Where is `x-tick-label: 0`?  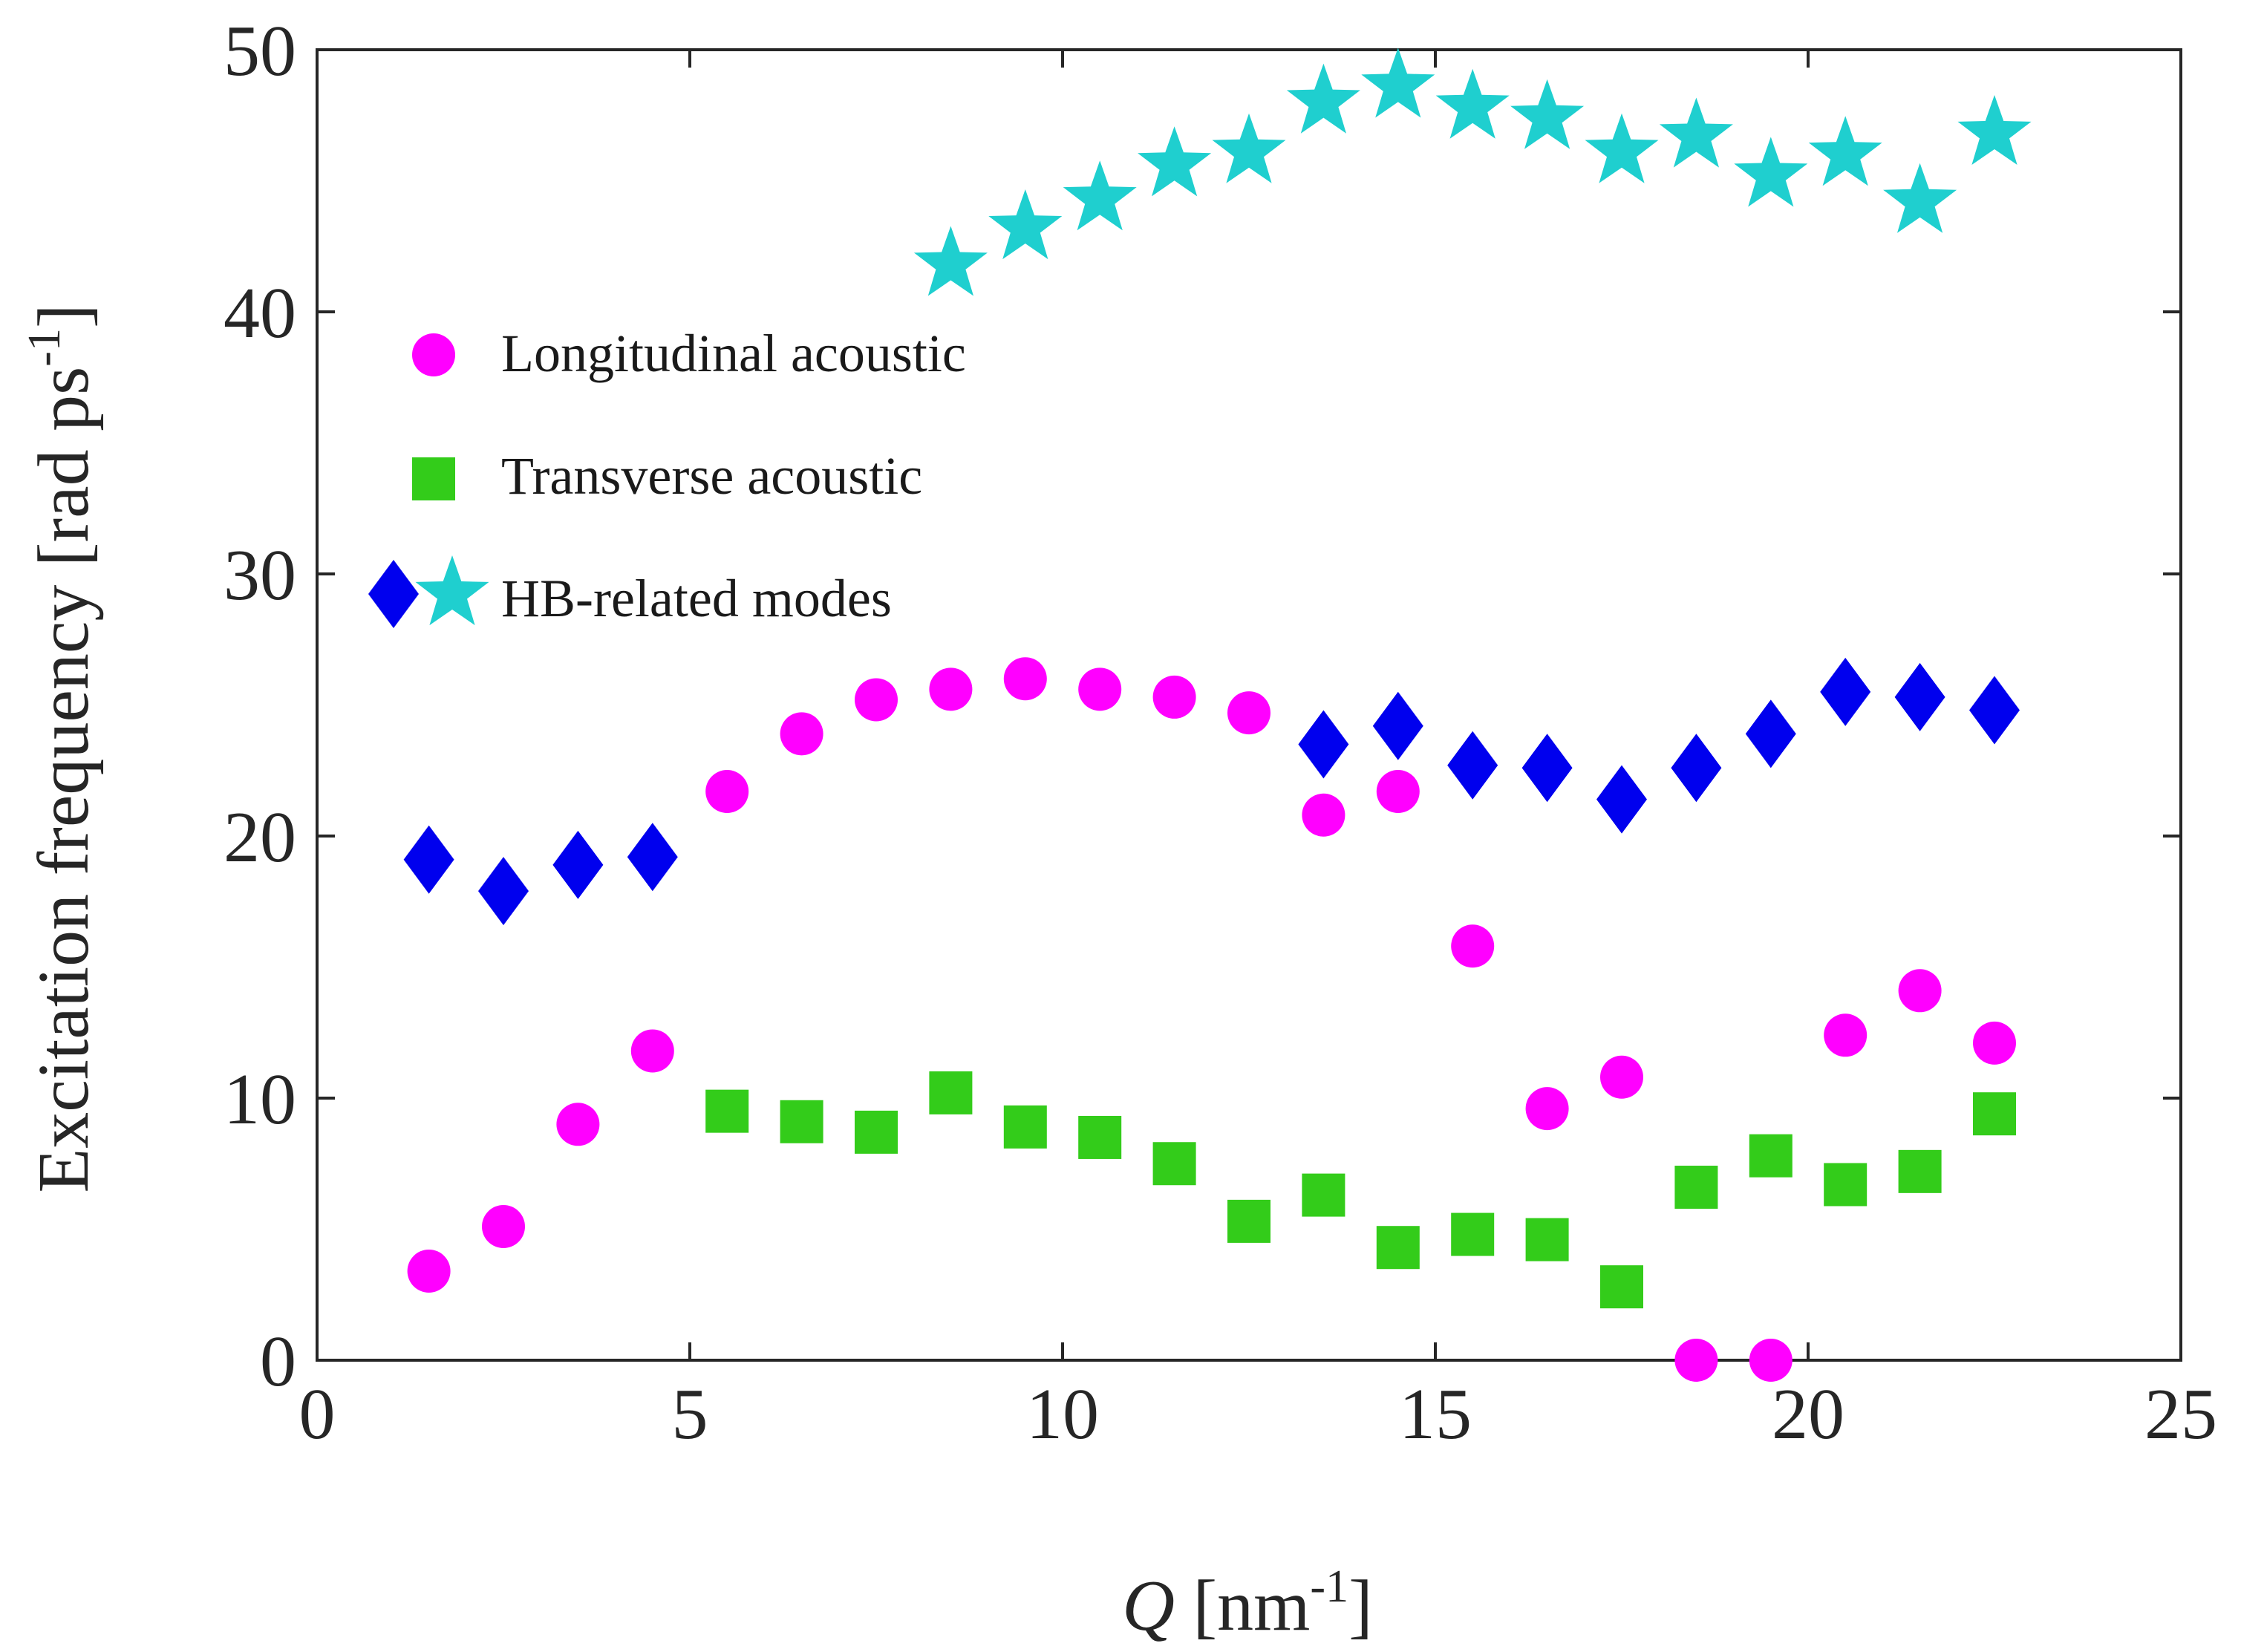 x-tick-label: 0 is located at coordinates (318, 1414).